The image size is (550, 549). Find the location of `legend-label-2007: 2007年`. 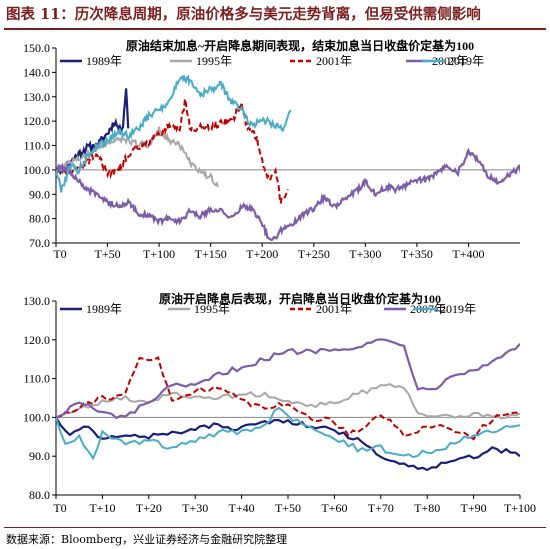

legend-label-2007: 2007年 is located at coordinates (450, 61).